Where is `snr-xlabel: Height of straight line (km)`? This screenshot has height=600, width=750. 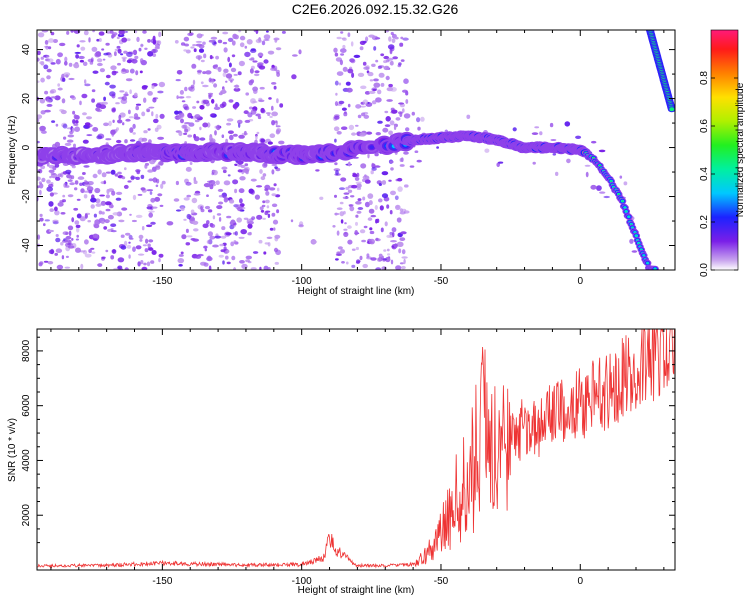 snr-xlabel: Height of straight line (km) is located at coordinates (356, 590).